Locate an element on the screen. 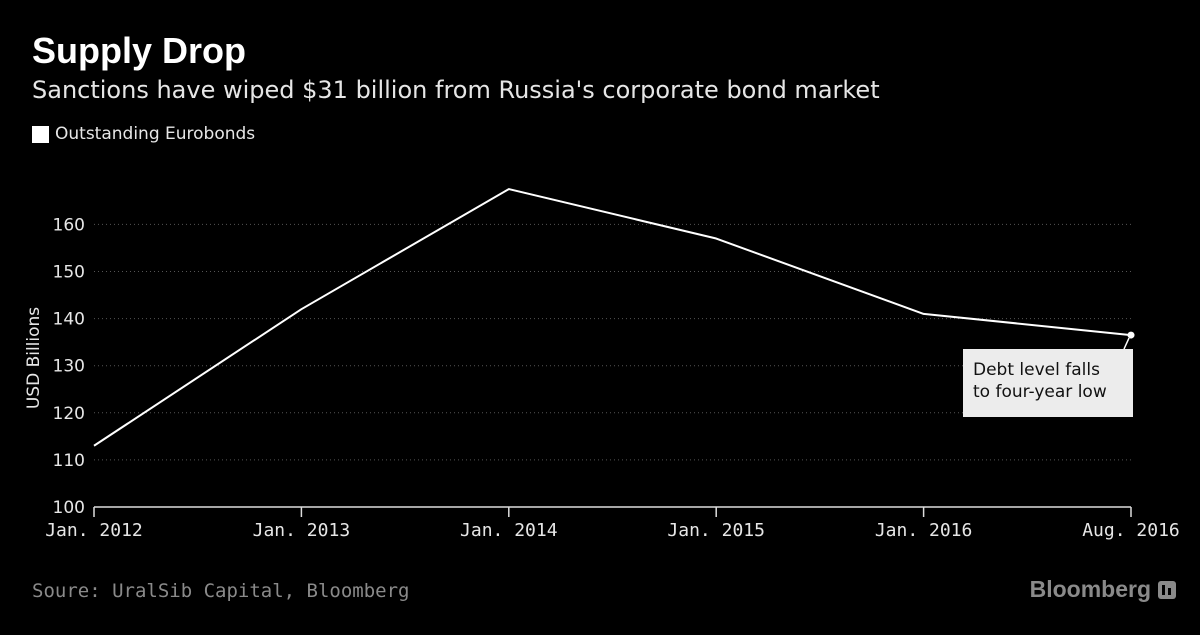  x-tick-label: Aug. 2016 is located at coordinates (1131, 530).